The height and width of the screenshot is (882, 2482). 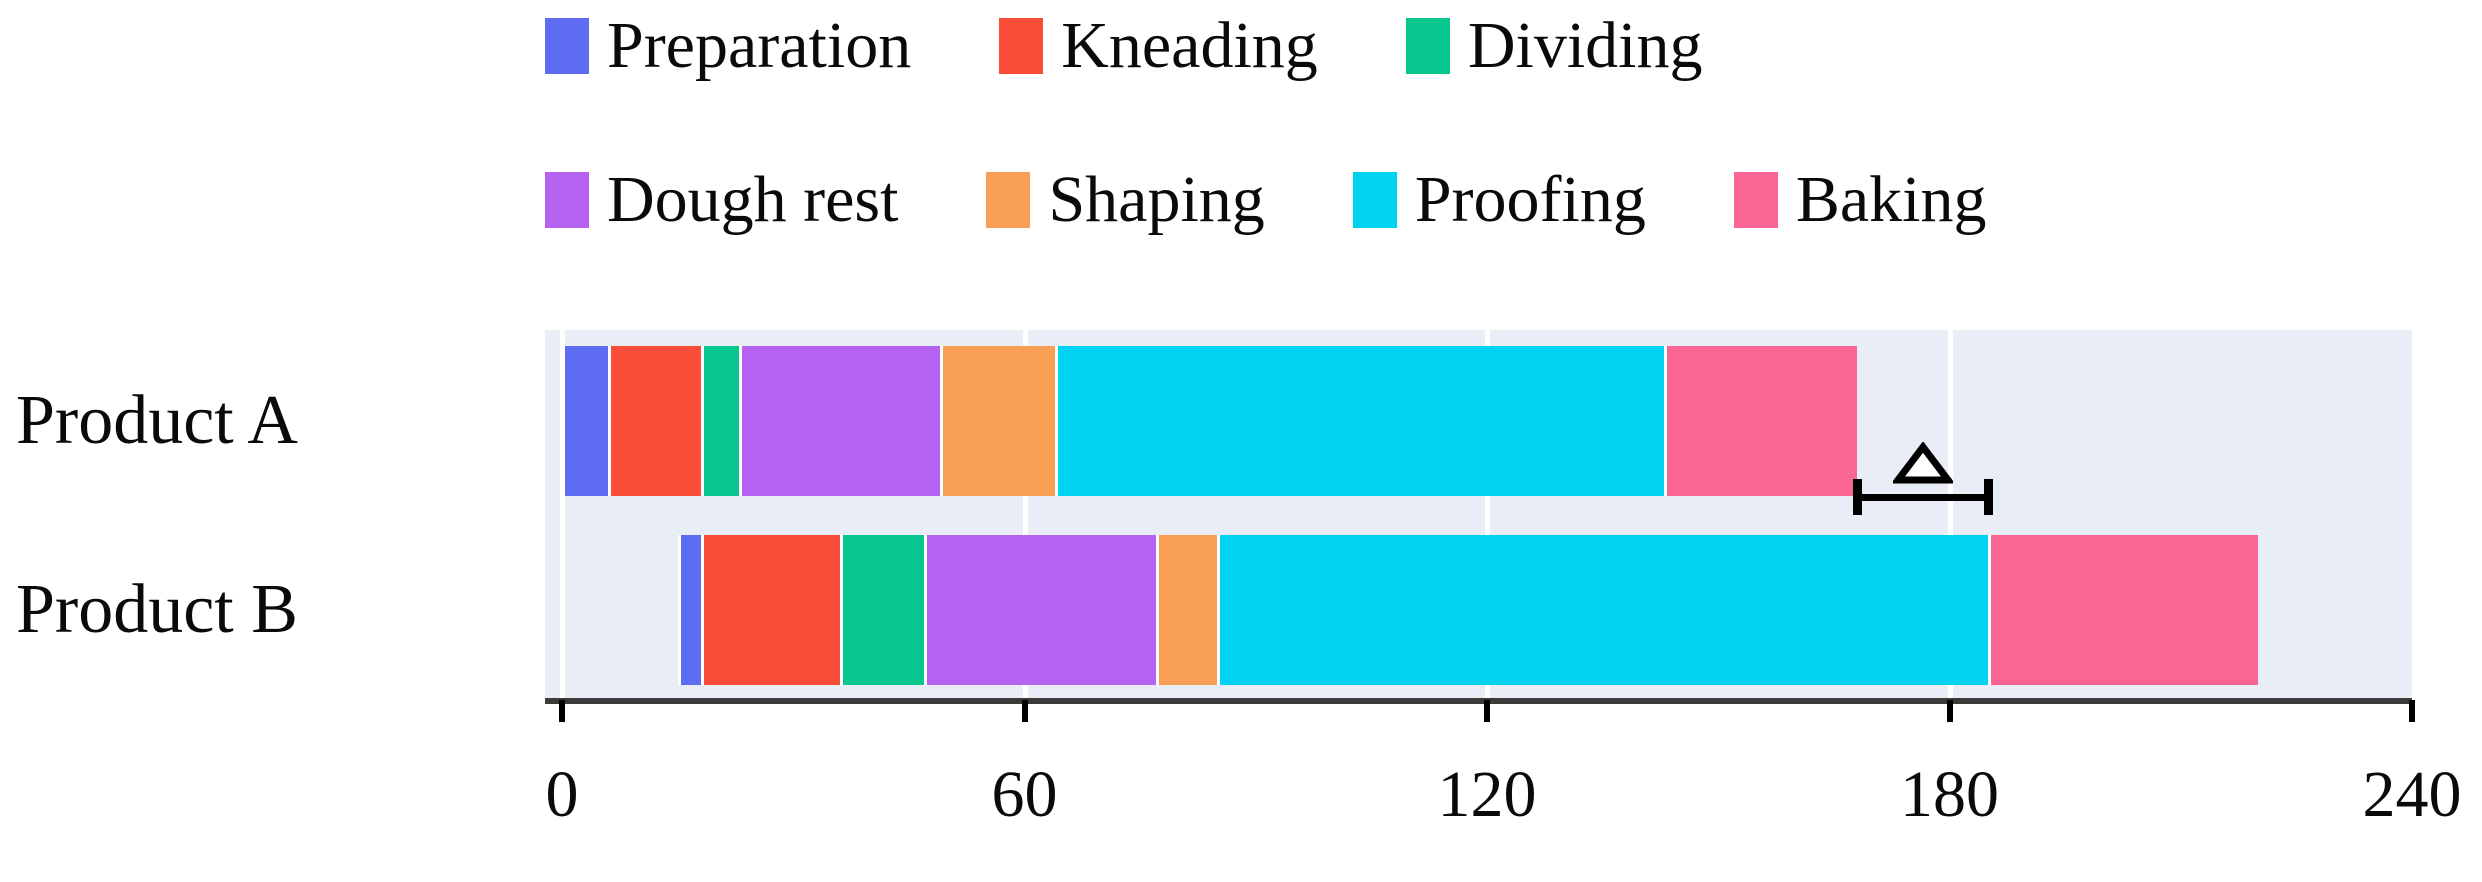 I want to click on delta-bracket-line, so click(x=1923, y=497).